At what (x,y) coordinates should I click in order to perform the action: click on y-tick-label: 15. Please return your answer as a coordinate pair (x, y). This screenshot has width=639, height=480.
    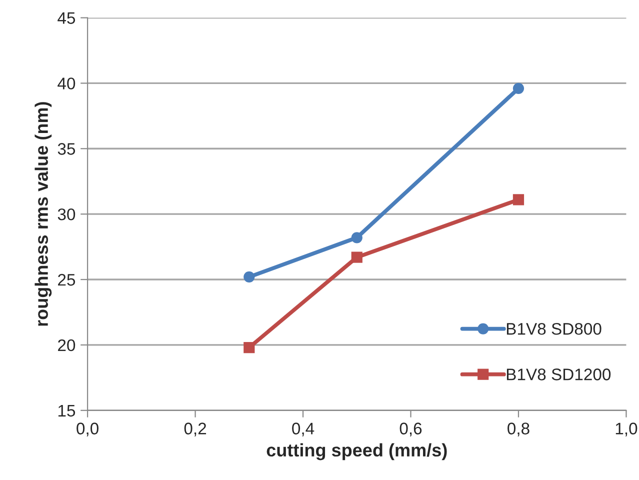
    Looking at the image, I should click on (67, 410).